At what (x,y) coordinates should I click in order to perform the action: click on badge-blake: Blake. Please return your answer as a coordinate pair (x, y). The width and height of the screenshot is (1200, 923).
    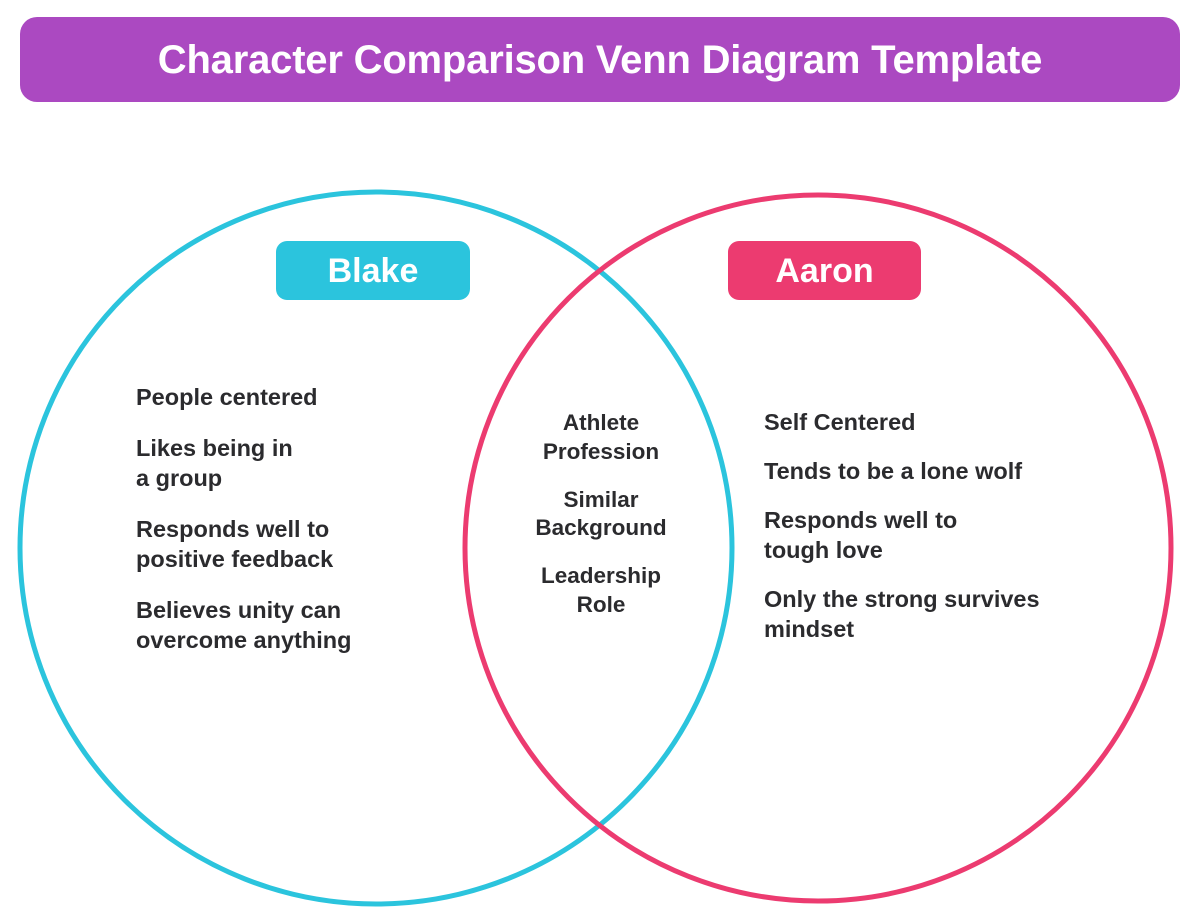
    Looking at the image, I should click on (373, 270).